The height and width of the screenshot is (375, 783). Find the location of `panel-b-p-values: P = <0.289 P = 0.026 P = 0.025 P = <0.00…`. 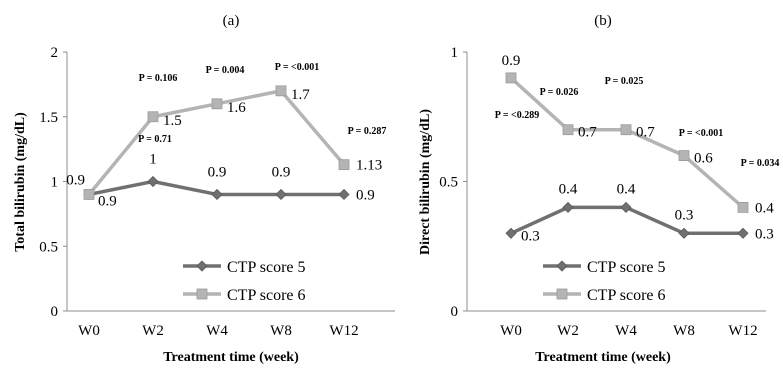

panel-b-p-values: P = <0.289 P = 0.026 P = 0.025 P = <0.00… is located at coordinates (637, 122).